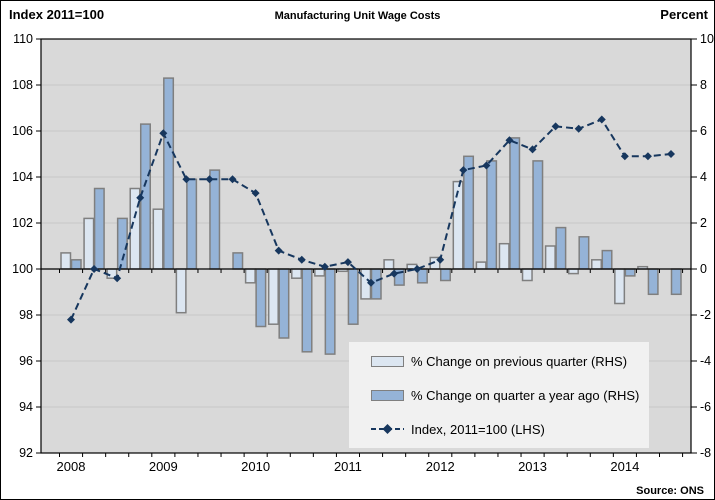 This screenshot has height=500, width=715. I want to click on x-axis-year-label: 2010, so click(255, 466).